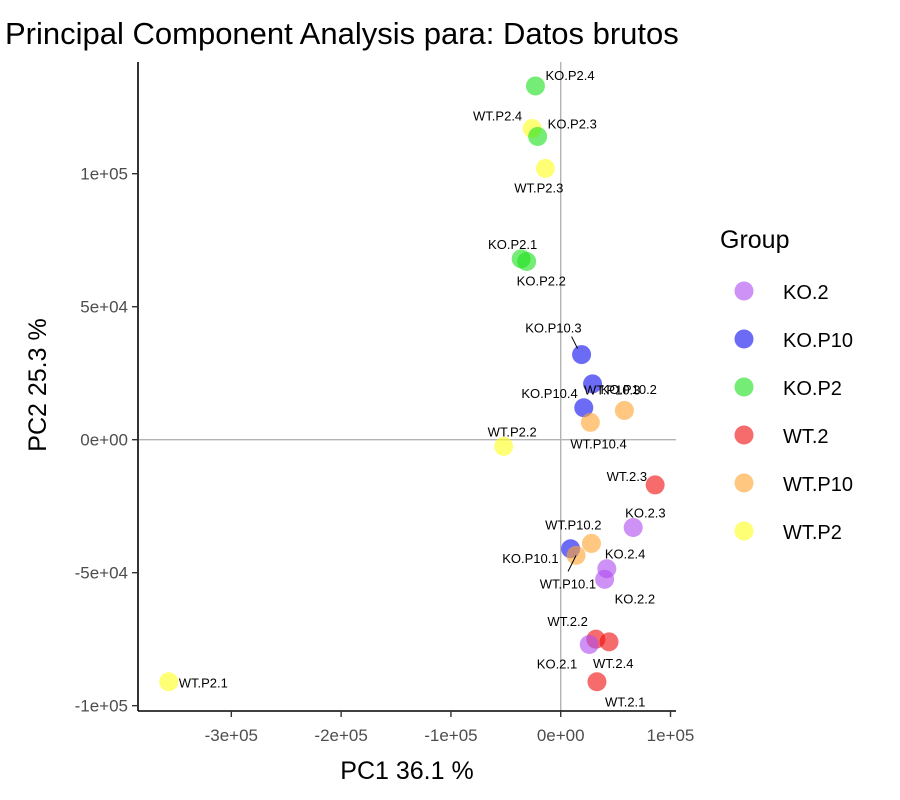  I want to click on legend-label: WT.P10, so click(818, 485).